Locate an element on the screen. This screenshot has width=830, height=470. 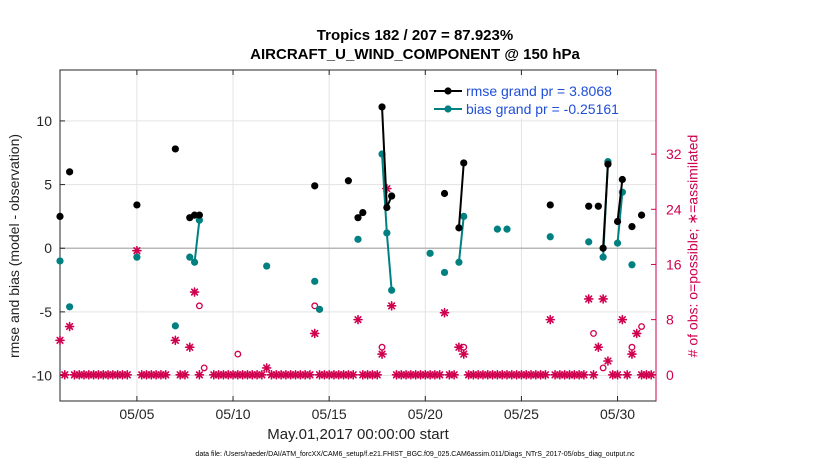
x-tick-label: 05/05 is located at coordinates (136, 414).